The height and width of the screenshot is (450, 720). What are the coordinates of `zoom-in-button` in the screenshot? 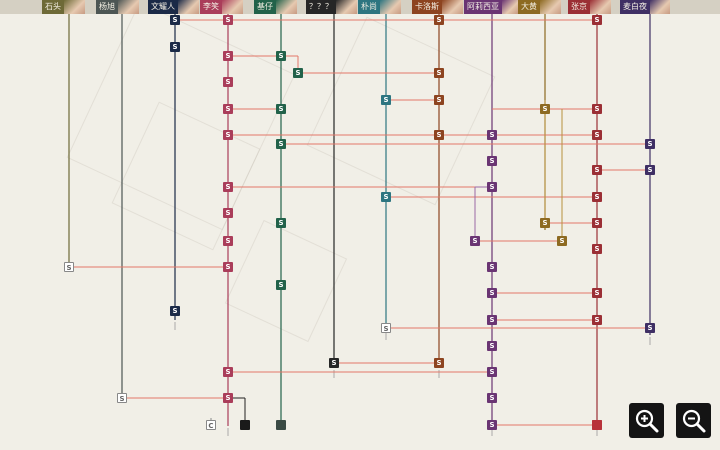 It's located at (646, 420).